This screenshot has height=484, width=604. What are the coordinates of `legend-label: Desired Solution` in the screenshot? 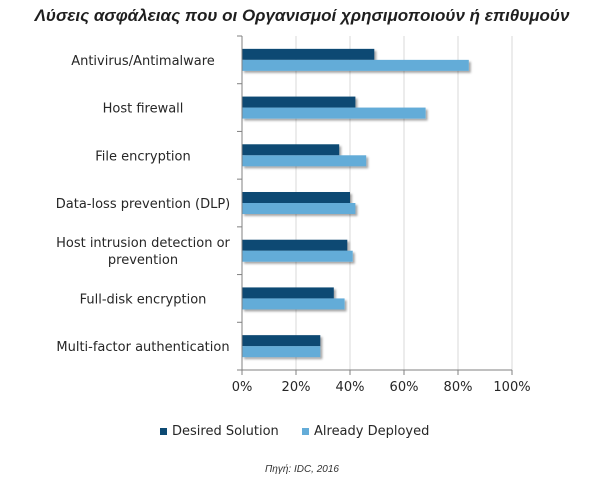 It's located at (225, 431).